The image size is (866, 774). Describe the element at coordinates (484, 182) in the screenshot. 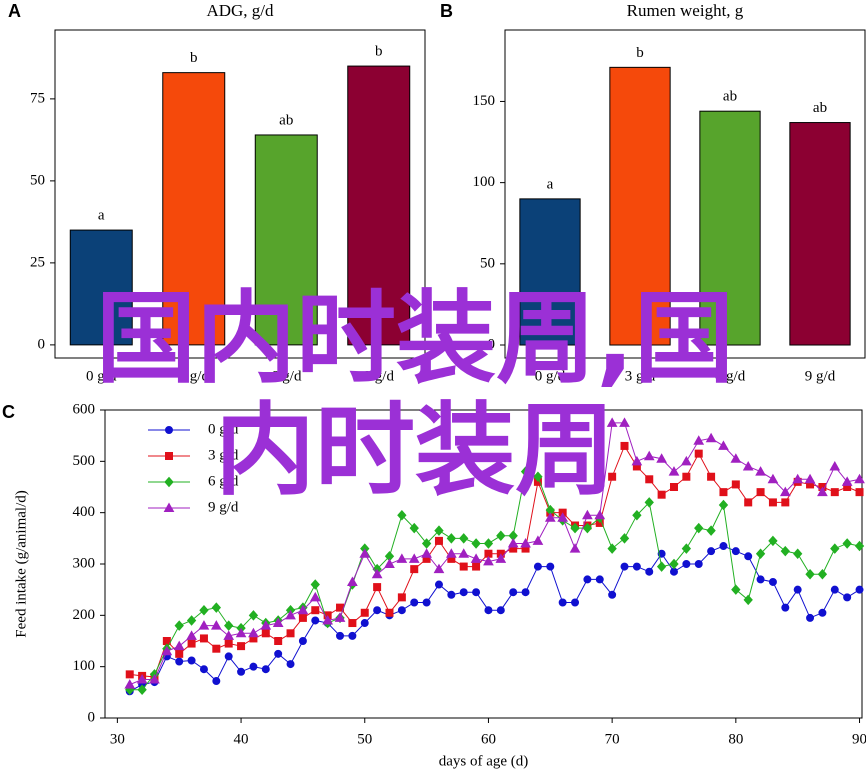

I see `y-tick-label: 100` at that location.